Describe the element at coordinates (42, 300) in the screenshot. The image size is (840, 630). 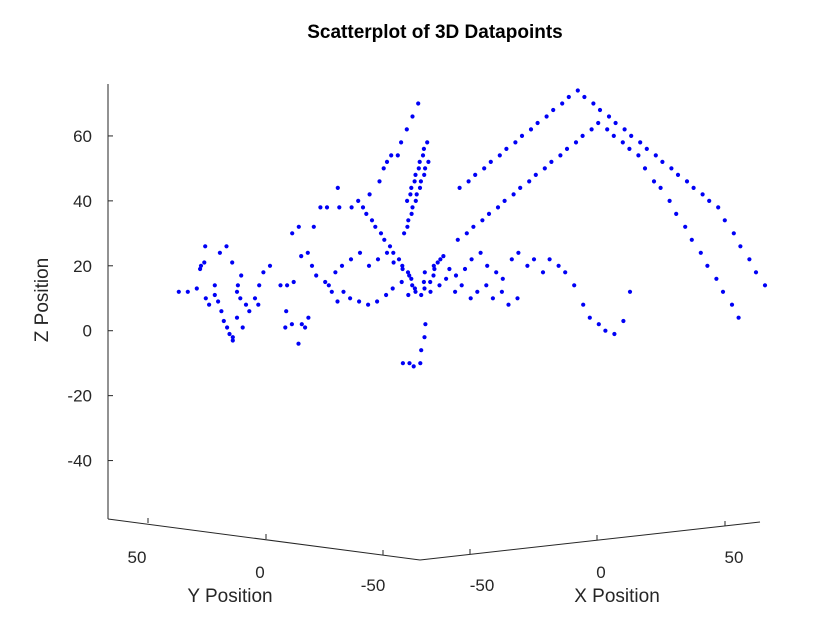
I see `z-axis-label: Z Position` at that location.